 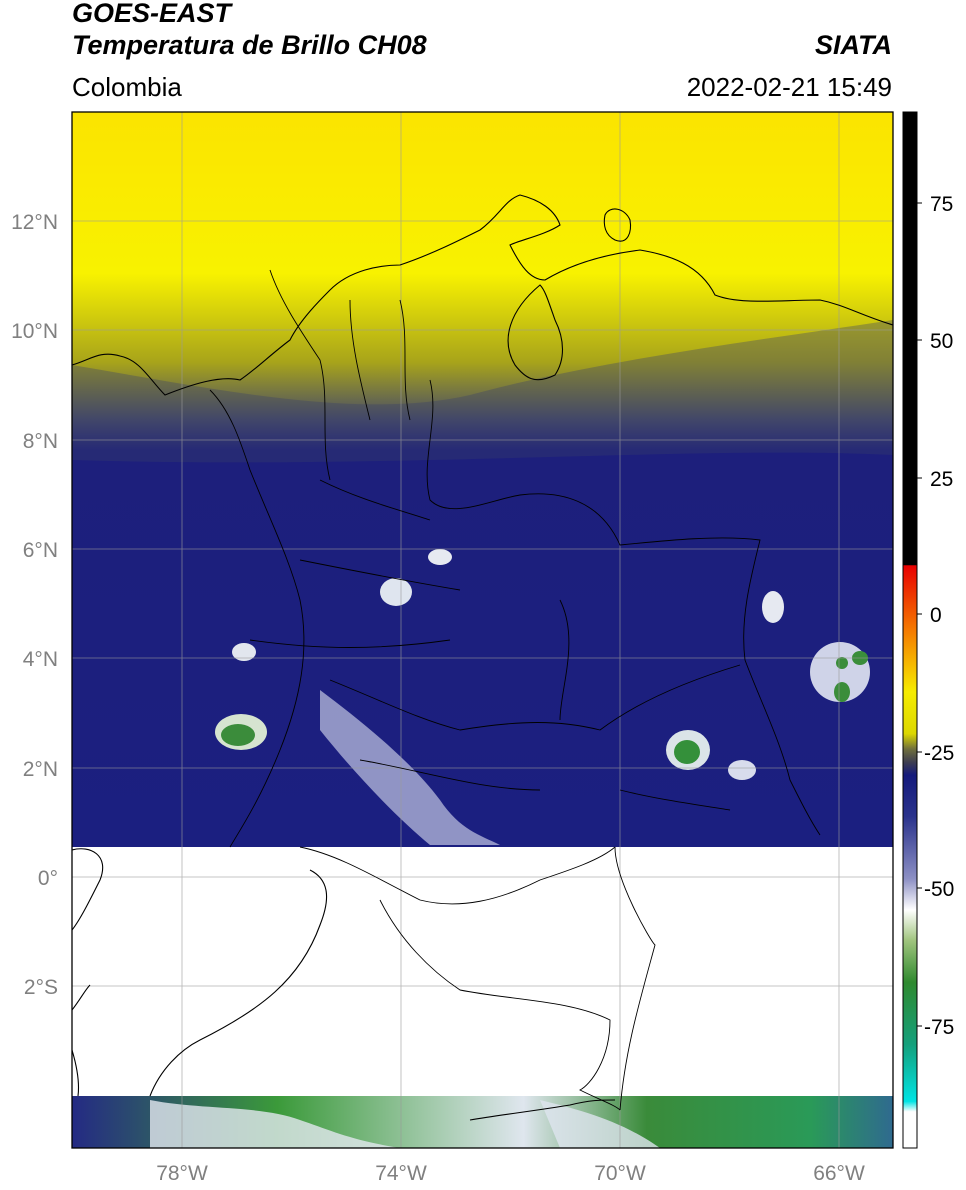 What do you see at coordinates (910, 630) in the screenshot?
I see `colorbar` at bounding box center [910, 630].